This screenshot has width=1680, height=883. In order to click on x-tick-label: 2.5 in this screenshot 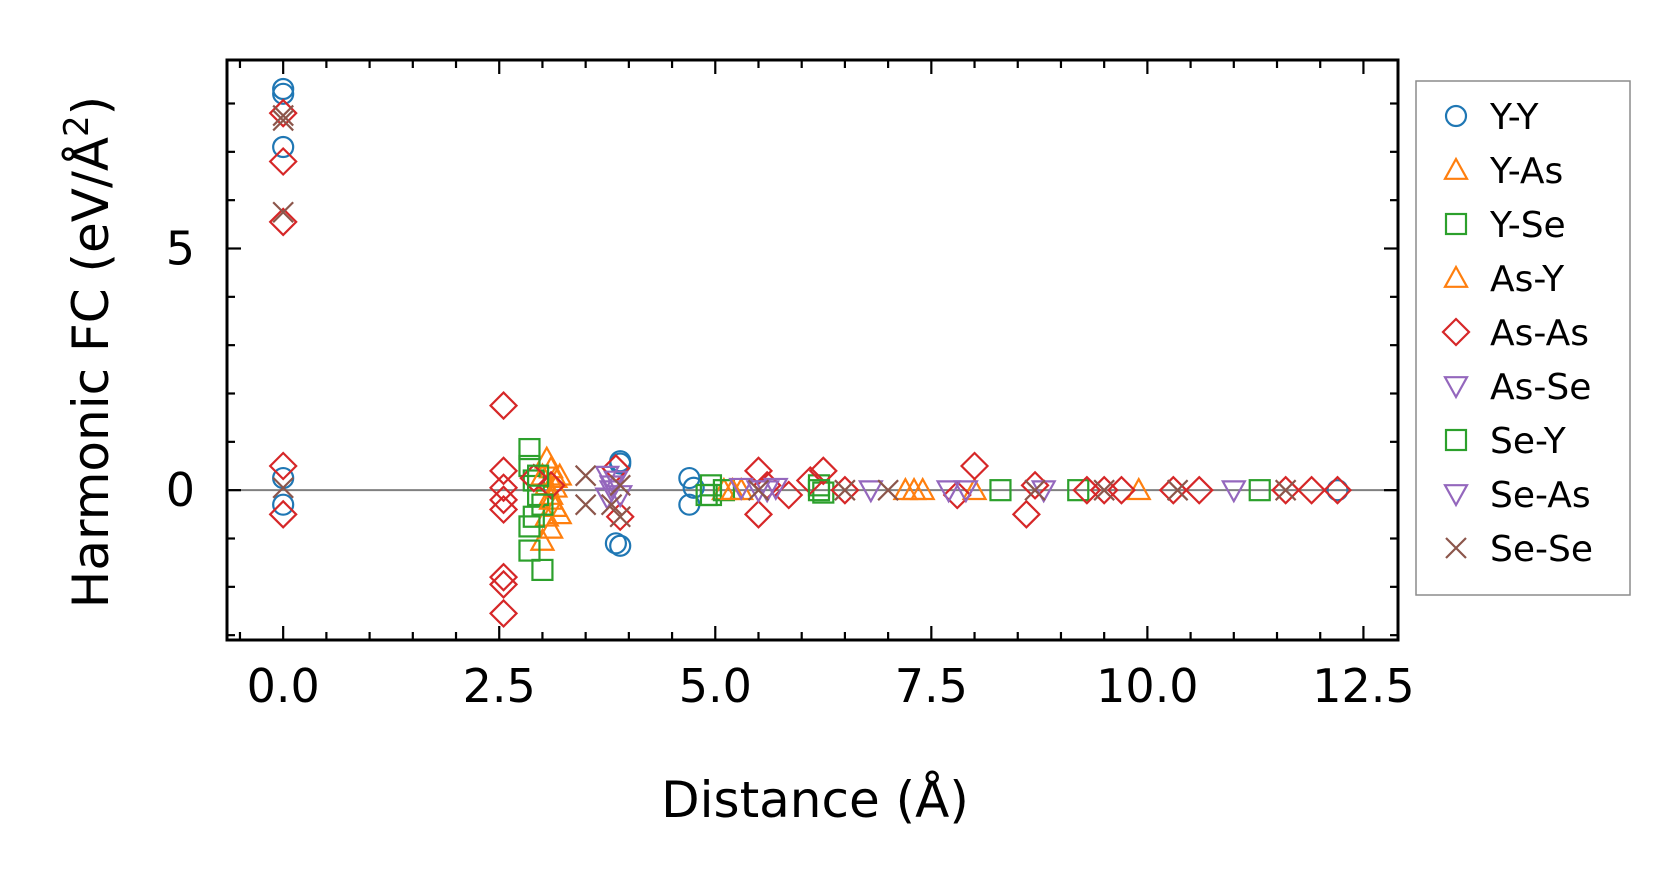, I will do `click(499, 686)`.